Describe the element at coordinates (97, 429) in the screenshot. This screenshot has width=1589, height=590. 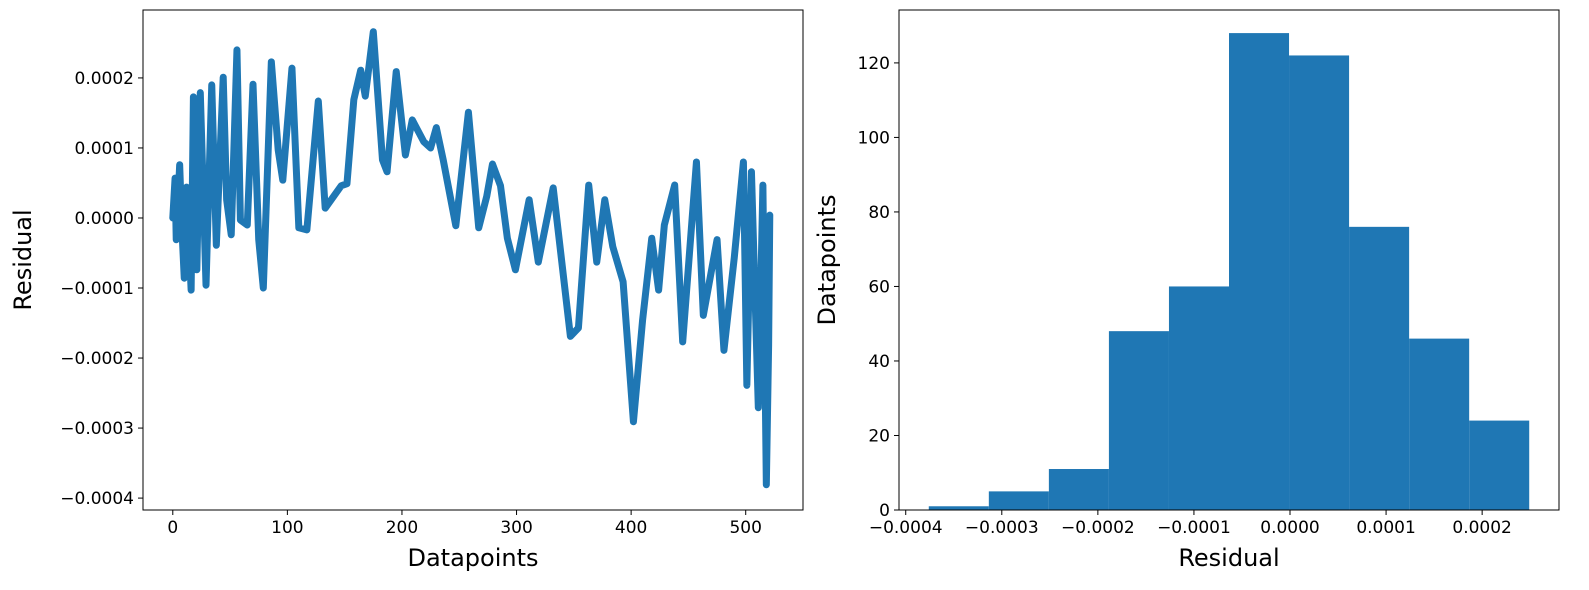
I see `y-tick-label: −0.0003` at that location.